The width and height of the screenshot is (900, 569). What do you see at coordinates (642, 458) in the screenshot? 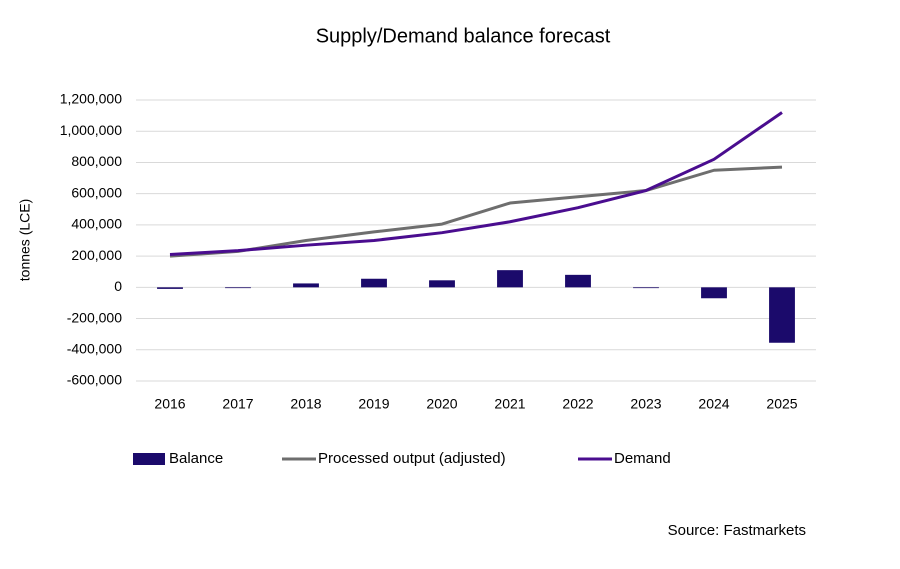
I see `legend-label: Demand` at bounding box center [642, 458].